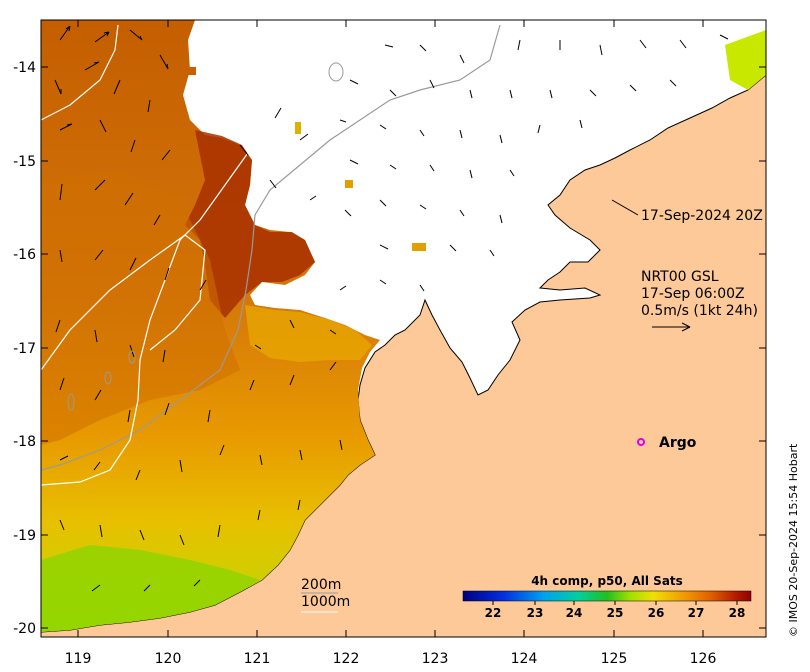 This screenshot has width=810, height=672. What do you see at coordinates (150, 588) in the screenshot?
I see `sst-green-patch` at bounding box center [150, 588].